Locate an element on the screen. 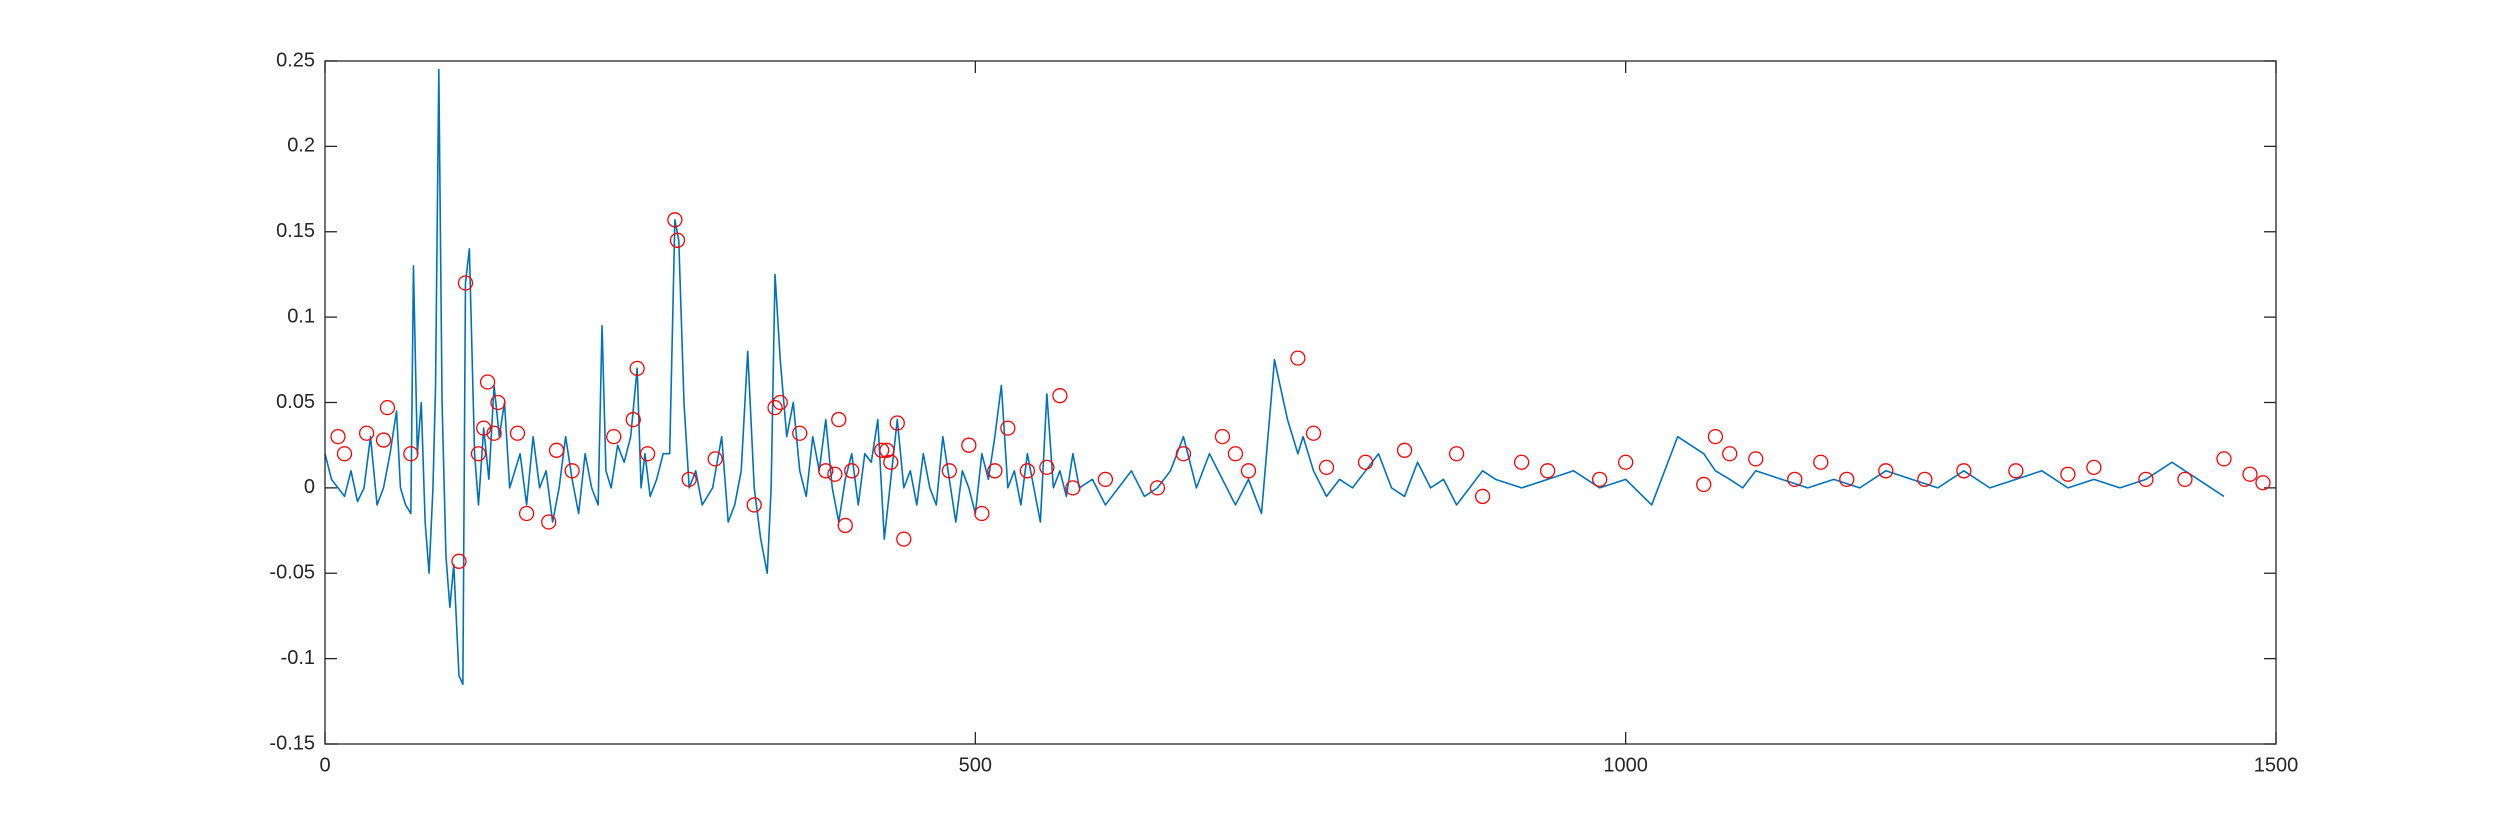  y-tick-label: 0.15 is located at coordinates (295, 231).